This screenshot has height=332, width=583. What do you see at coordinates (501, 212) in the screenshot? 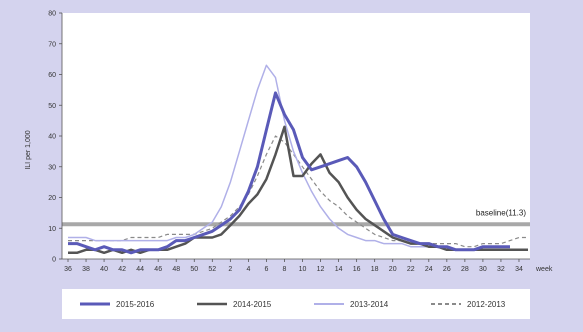
I see `baseline-label: baseline(11.3)` at bounding box center [501, 212].